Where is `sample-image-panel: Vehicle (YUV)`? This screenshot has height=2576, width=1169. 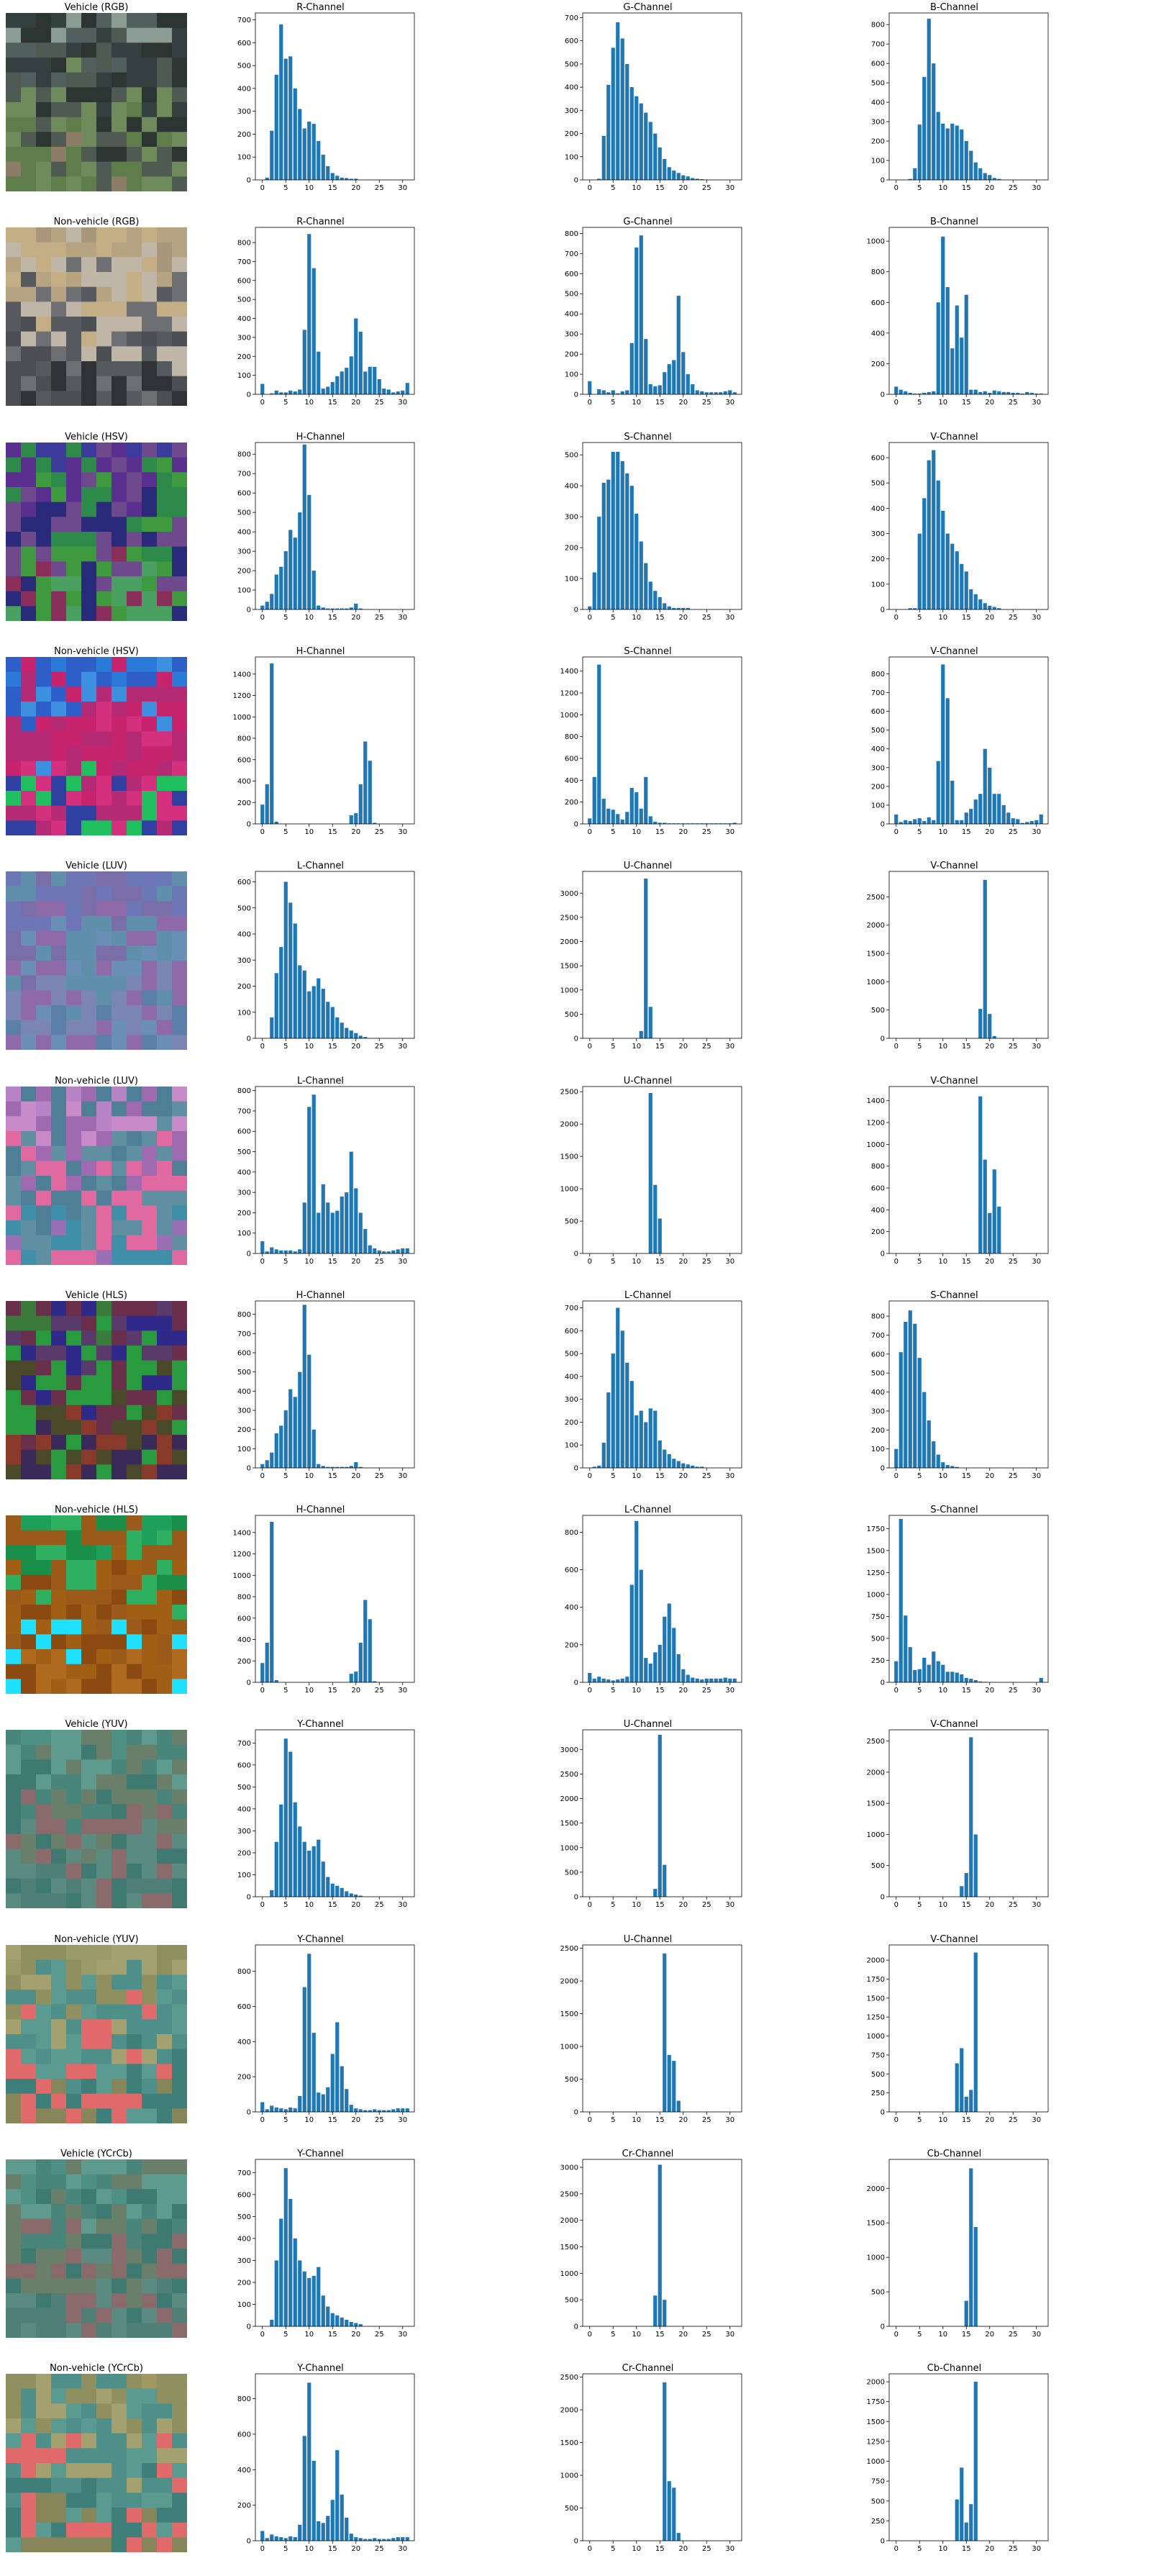
sample-image-panel: Vehicle (YUV) is located at coordinates (96, 1813).